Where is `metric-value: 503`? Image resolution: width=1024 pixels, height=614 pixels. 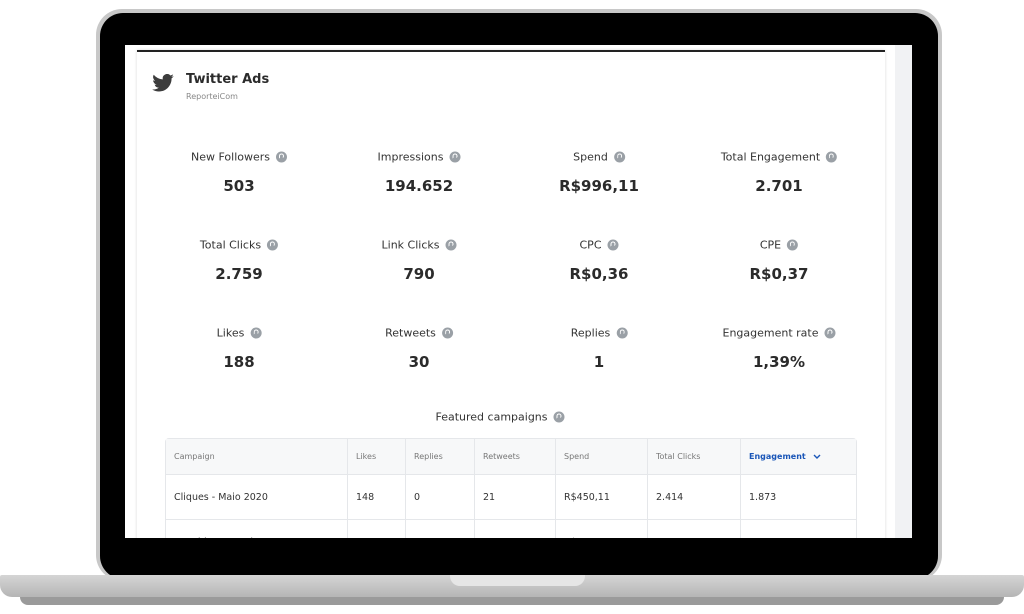
metric-value: 503 is located at coordinates (239, 186).